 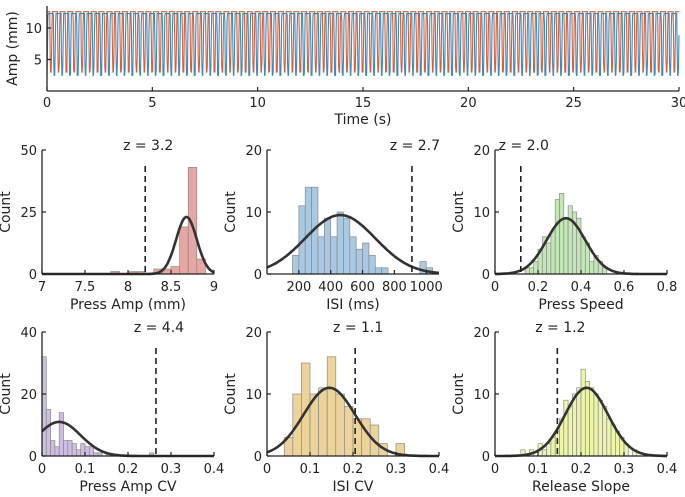 I want to click on z-score-label: z = 1.2, so click(x=560, y=328).